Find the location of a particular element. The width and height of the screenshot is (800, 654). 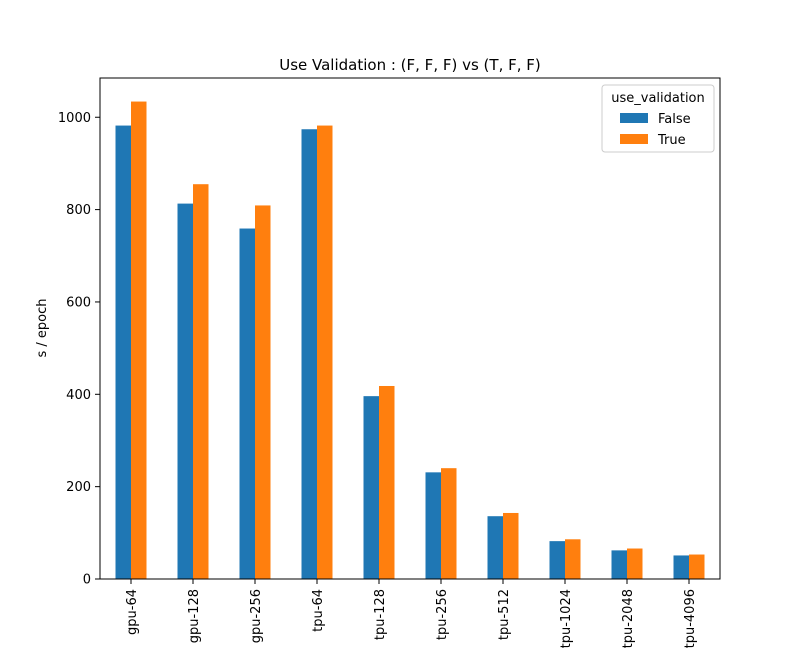

legend-swatch-false is located at coordinates (634, 118).